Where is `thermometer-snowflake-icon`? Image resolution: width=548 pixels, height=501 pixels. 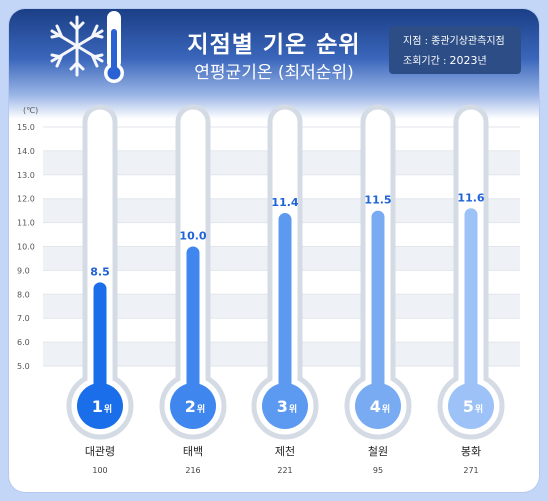 thermometer-snowflake-icon is located at coordinates (89, 51).